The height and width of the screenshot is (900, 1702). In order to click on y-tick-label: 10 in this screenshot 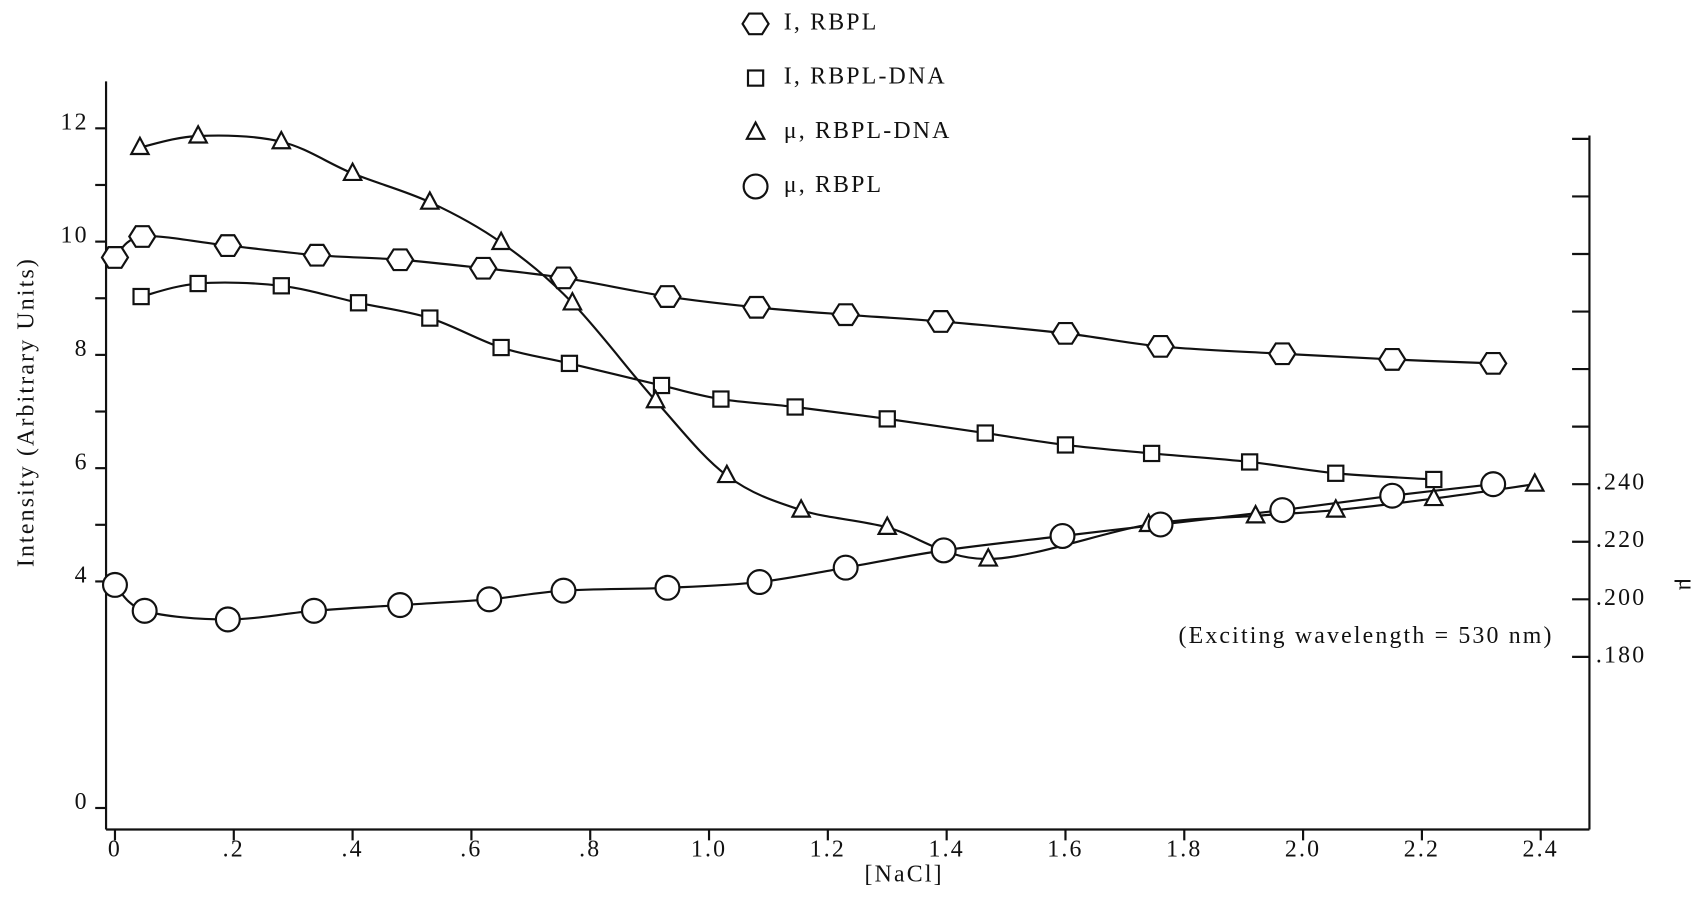, I will do `click(75, 236)`.